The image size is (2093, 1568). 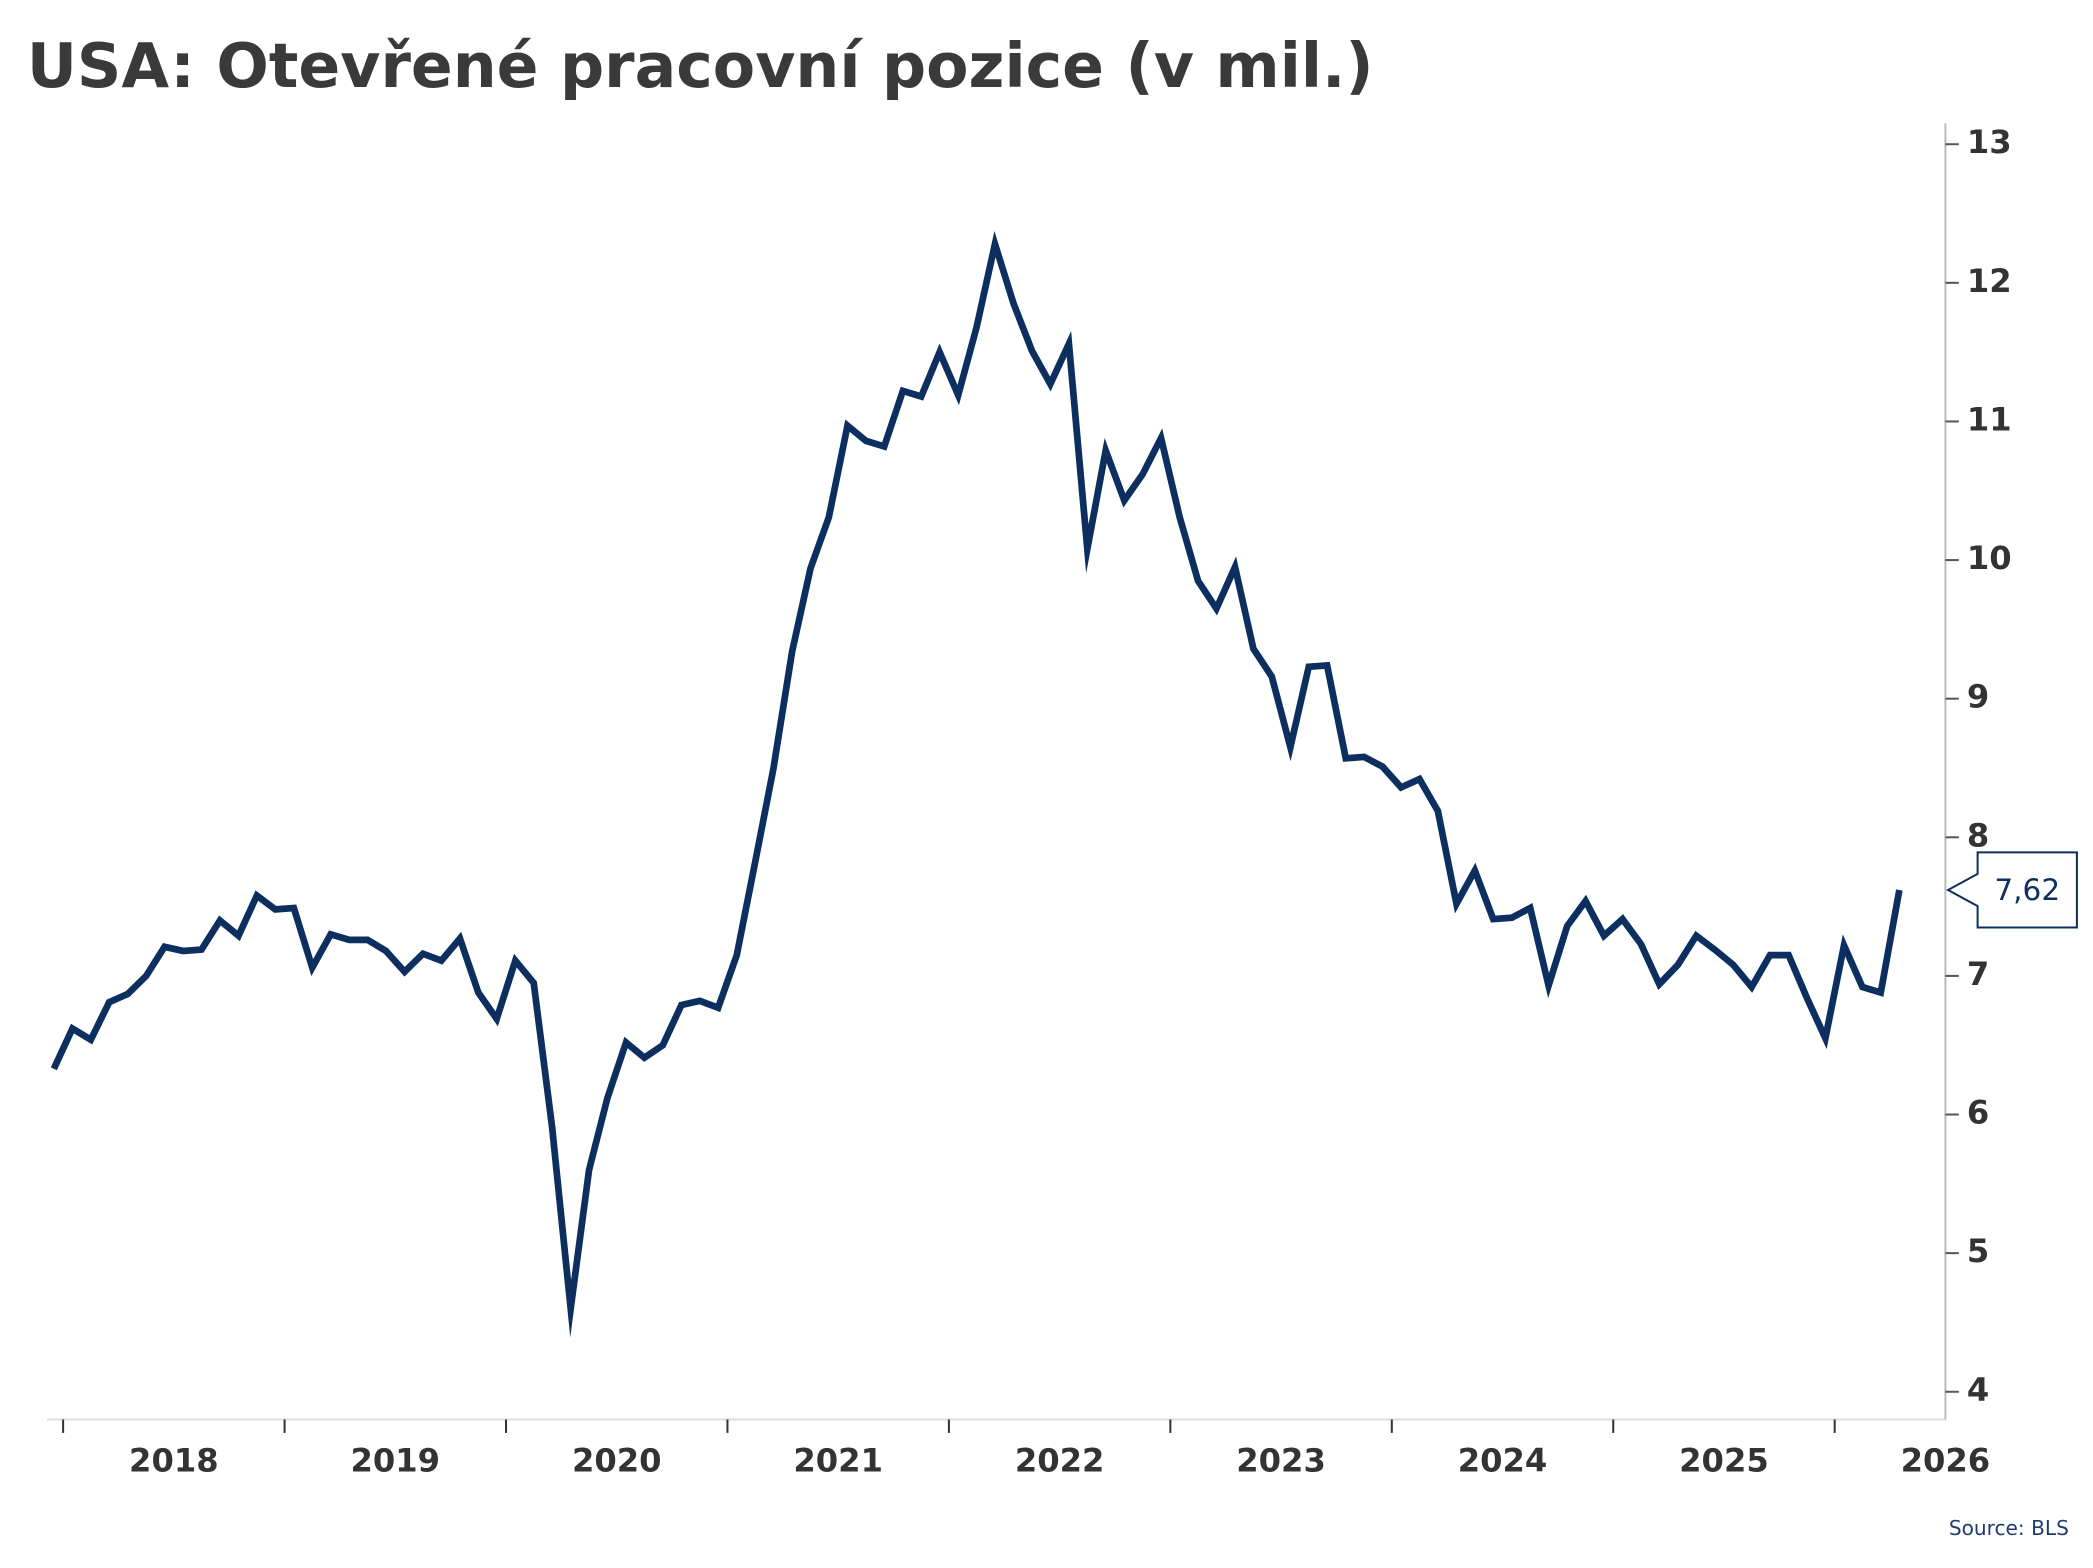 What do you see at coordinates (1989, 281) in the screenshot?
I see `y-tick-label: 12` at bounding box center [1989, 281].